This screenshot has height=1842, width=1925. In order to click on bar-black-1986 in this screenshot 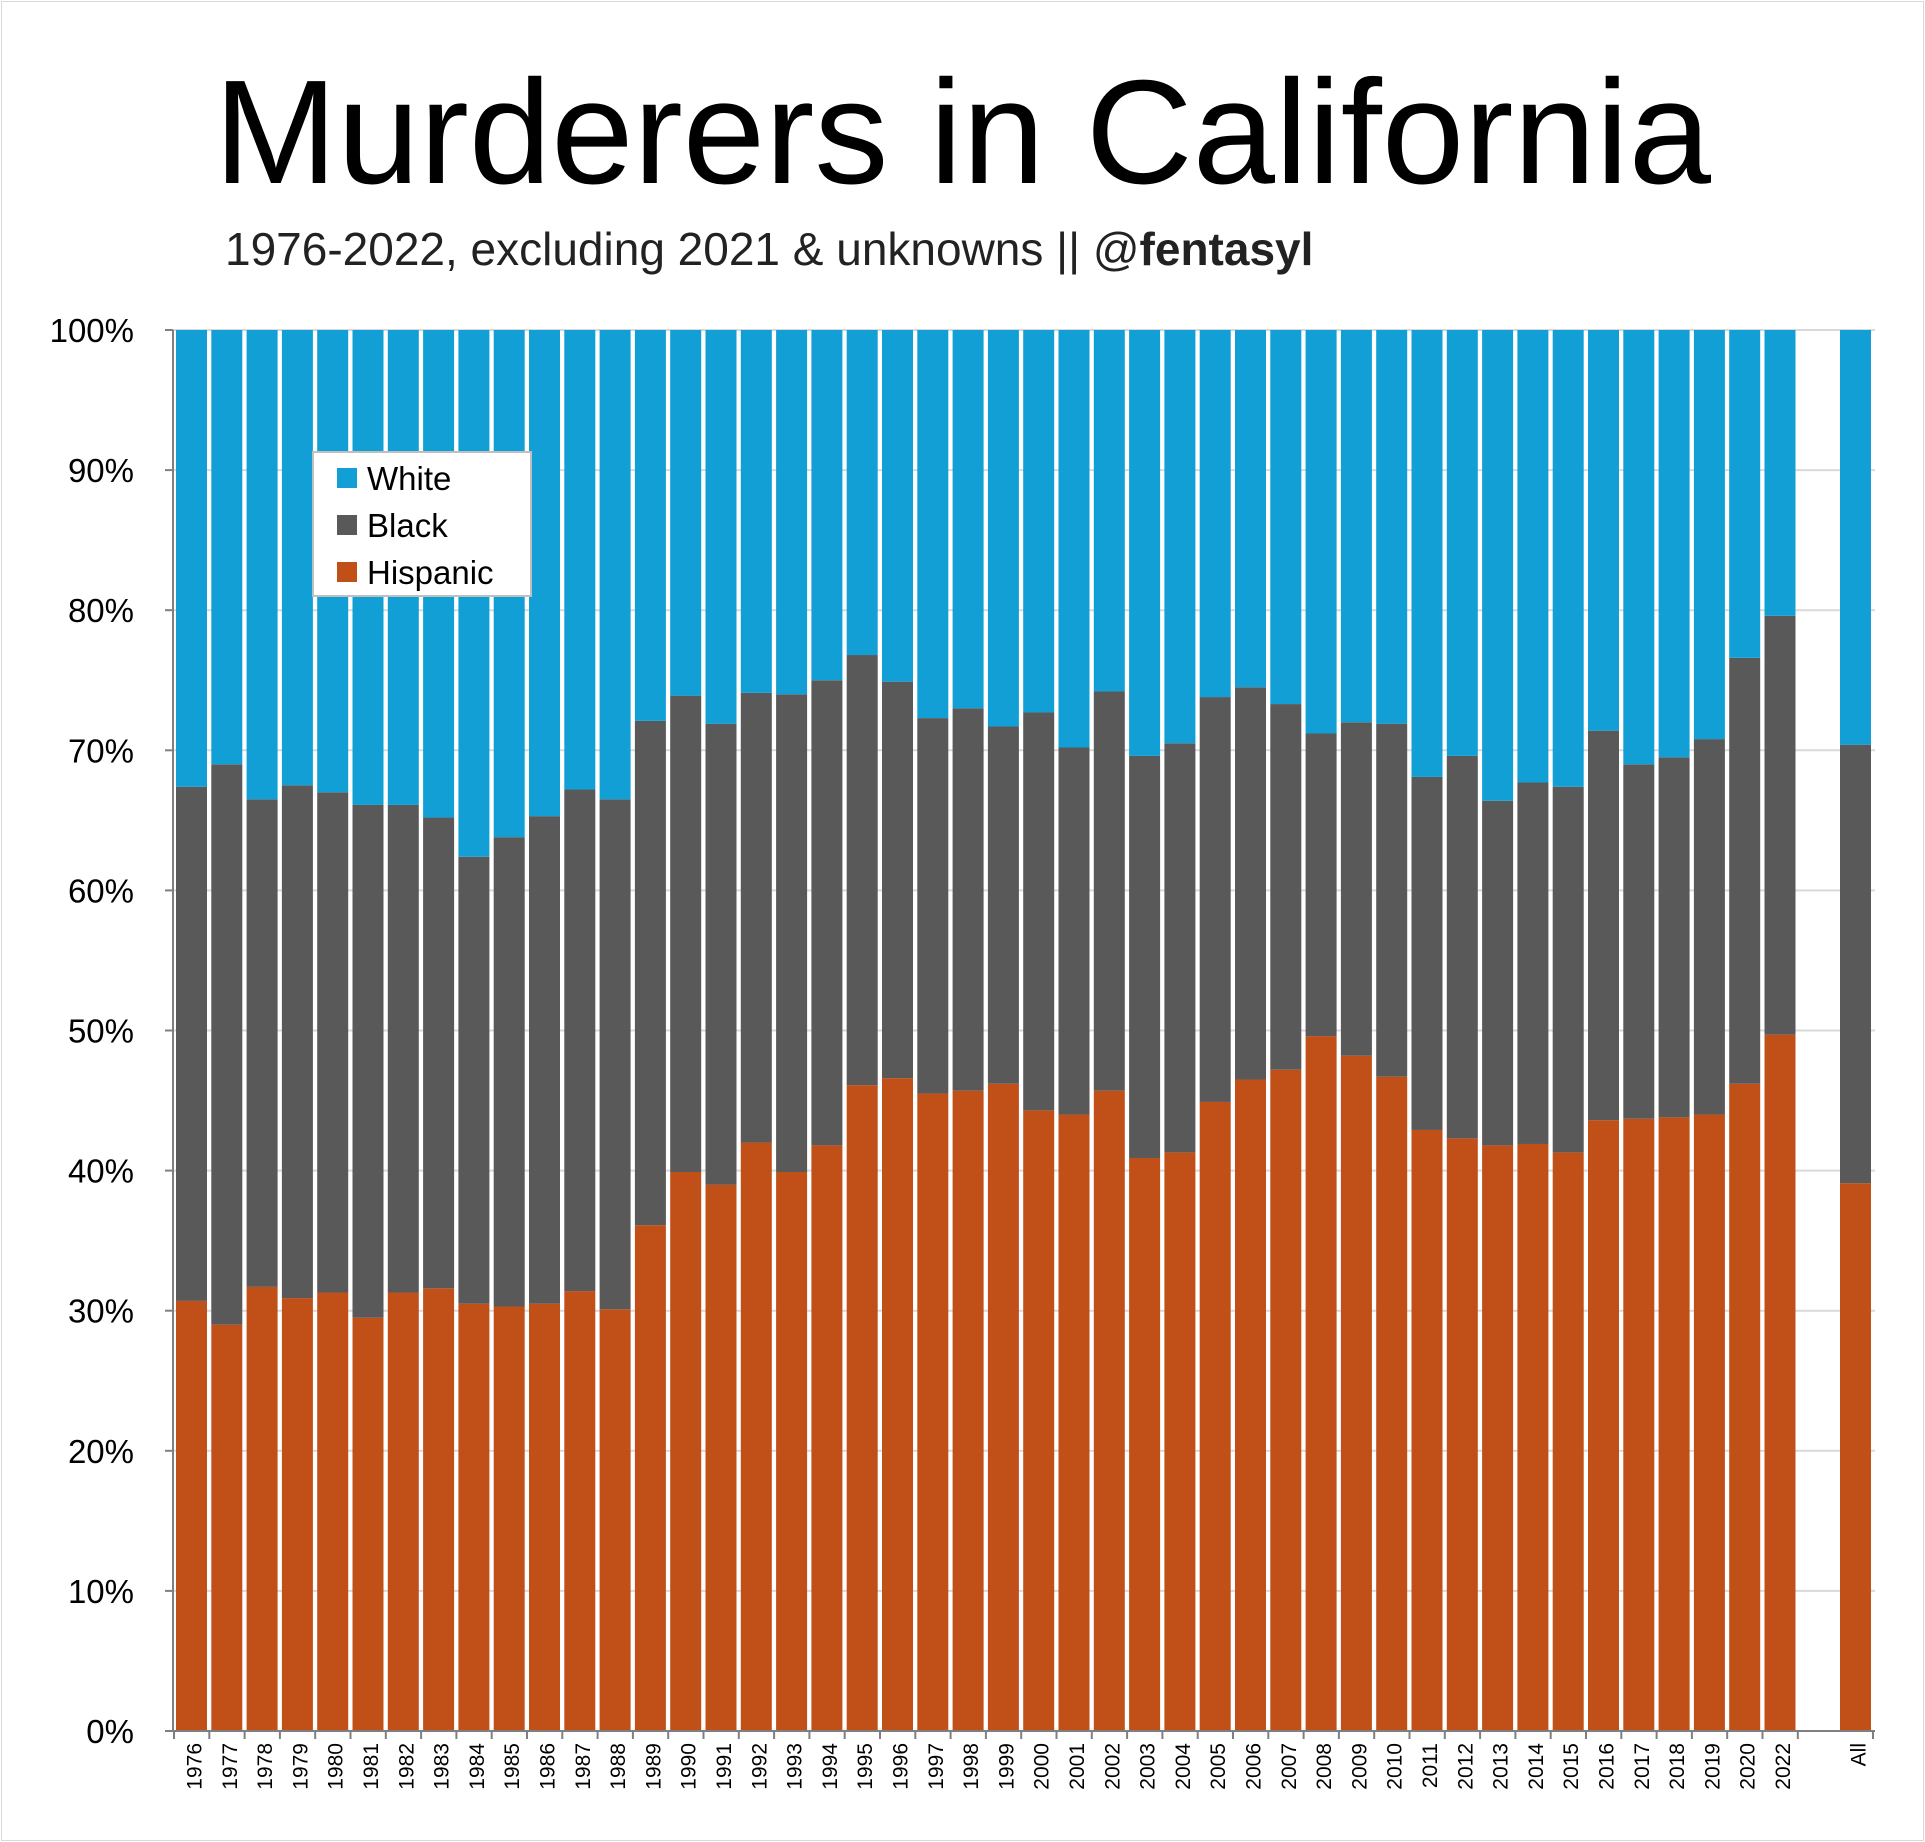, I will do `click(544, 1060)`.